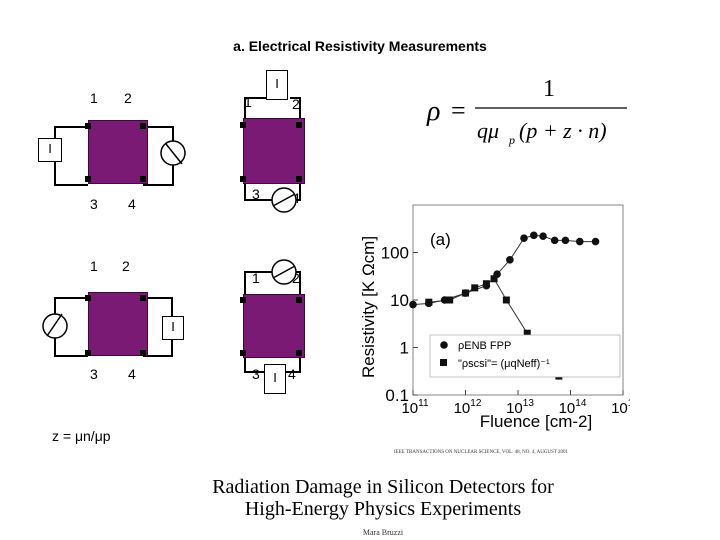  Describe the element at coordinates (549, 89) in the screenshot. I see `svg-text: 1` at that location.